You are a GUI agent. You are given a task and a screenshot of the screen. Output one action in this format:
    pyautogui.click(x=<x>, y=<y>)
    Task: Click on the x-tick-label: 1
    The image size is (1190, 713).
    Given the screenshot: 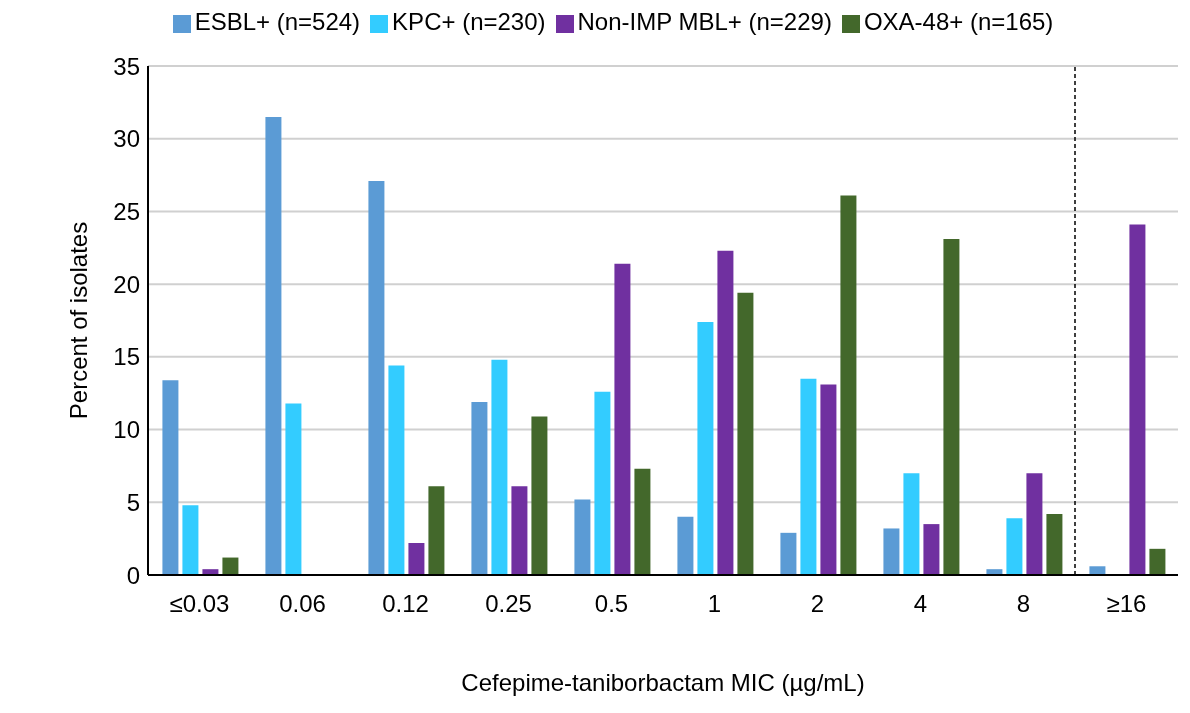 What is the action you would take?
    pyautogui.click(x=714, y=604)
    